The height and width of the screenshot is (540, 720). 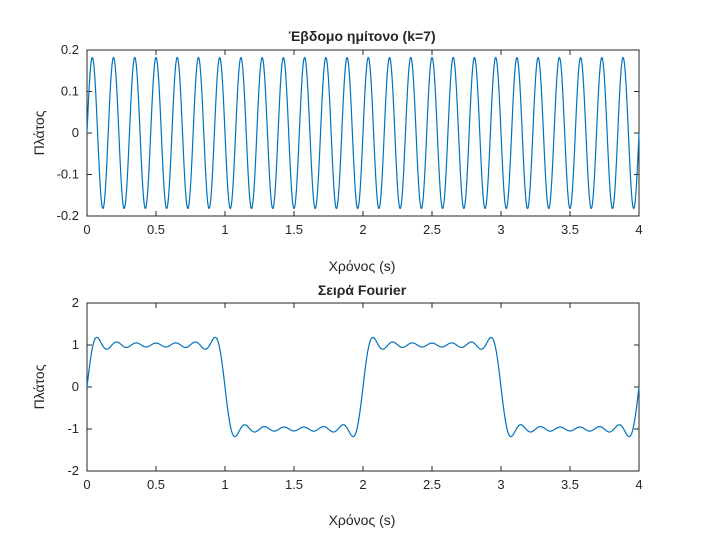 What do you see at coordinates (75, 344) in the screenshot?
I see `y-tick-label: 1` at bounding box center [75, 344].